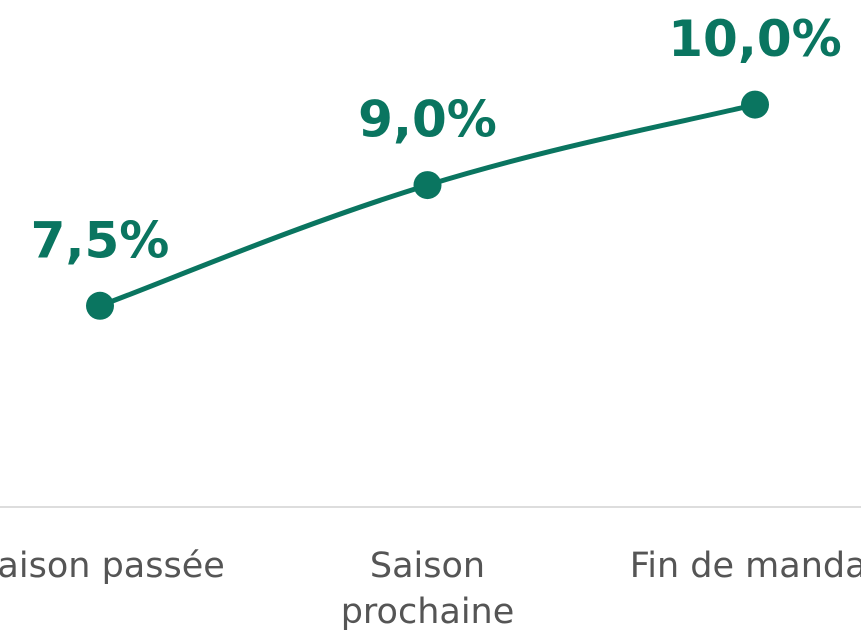 The image size is (861, 641). What do you see at coordinates (427, 589) in the screenshot?
I see `x-tick-label: Saison prochaine` at bounding box center [427, 589].